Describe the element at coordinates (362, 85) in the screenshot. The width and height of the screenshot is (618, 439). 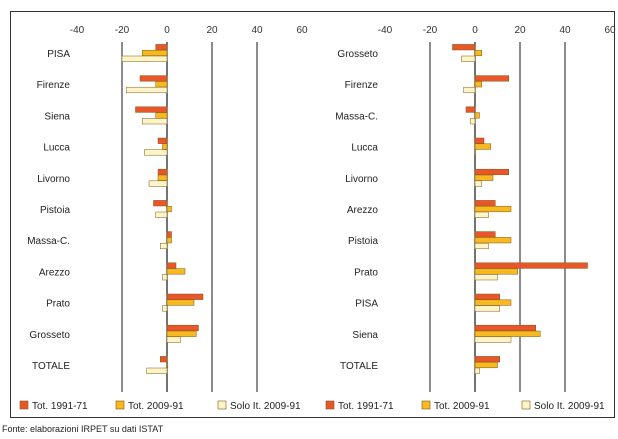
I see `panel2-category-label: Firenze` at that location.